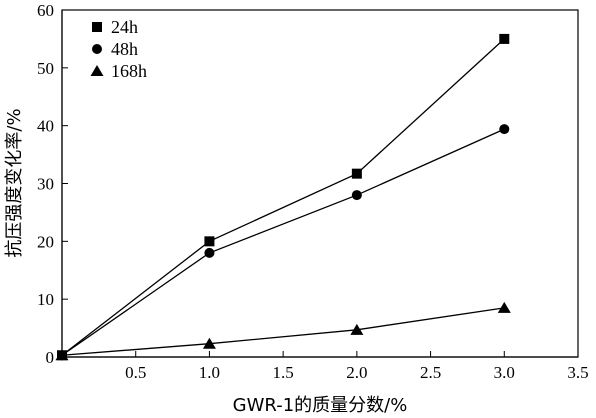 The height and width of the screenshot is (418, 596). I want to click on x-axis-title: GWR-1的质量分数/%, so click(320, 405).